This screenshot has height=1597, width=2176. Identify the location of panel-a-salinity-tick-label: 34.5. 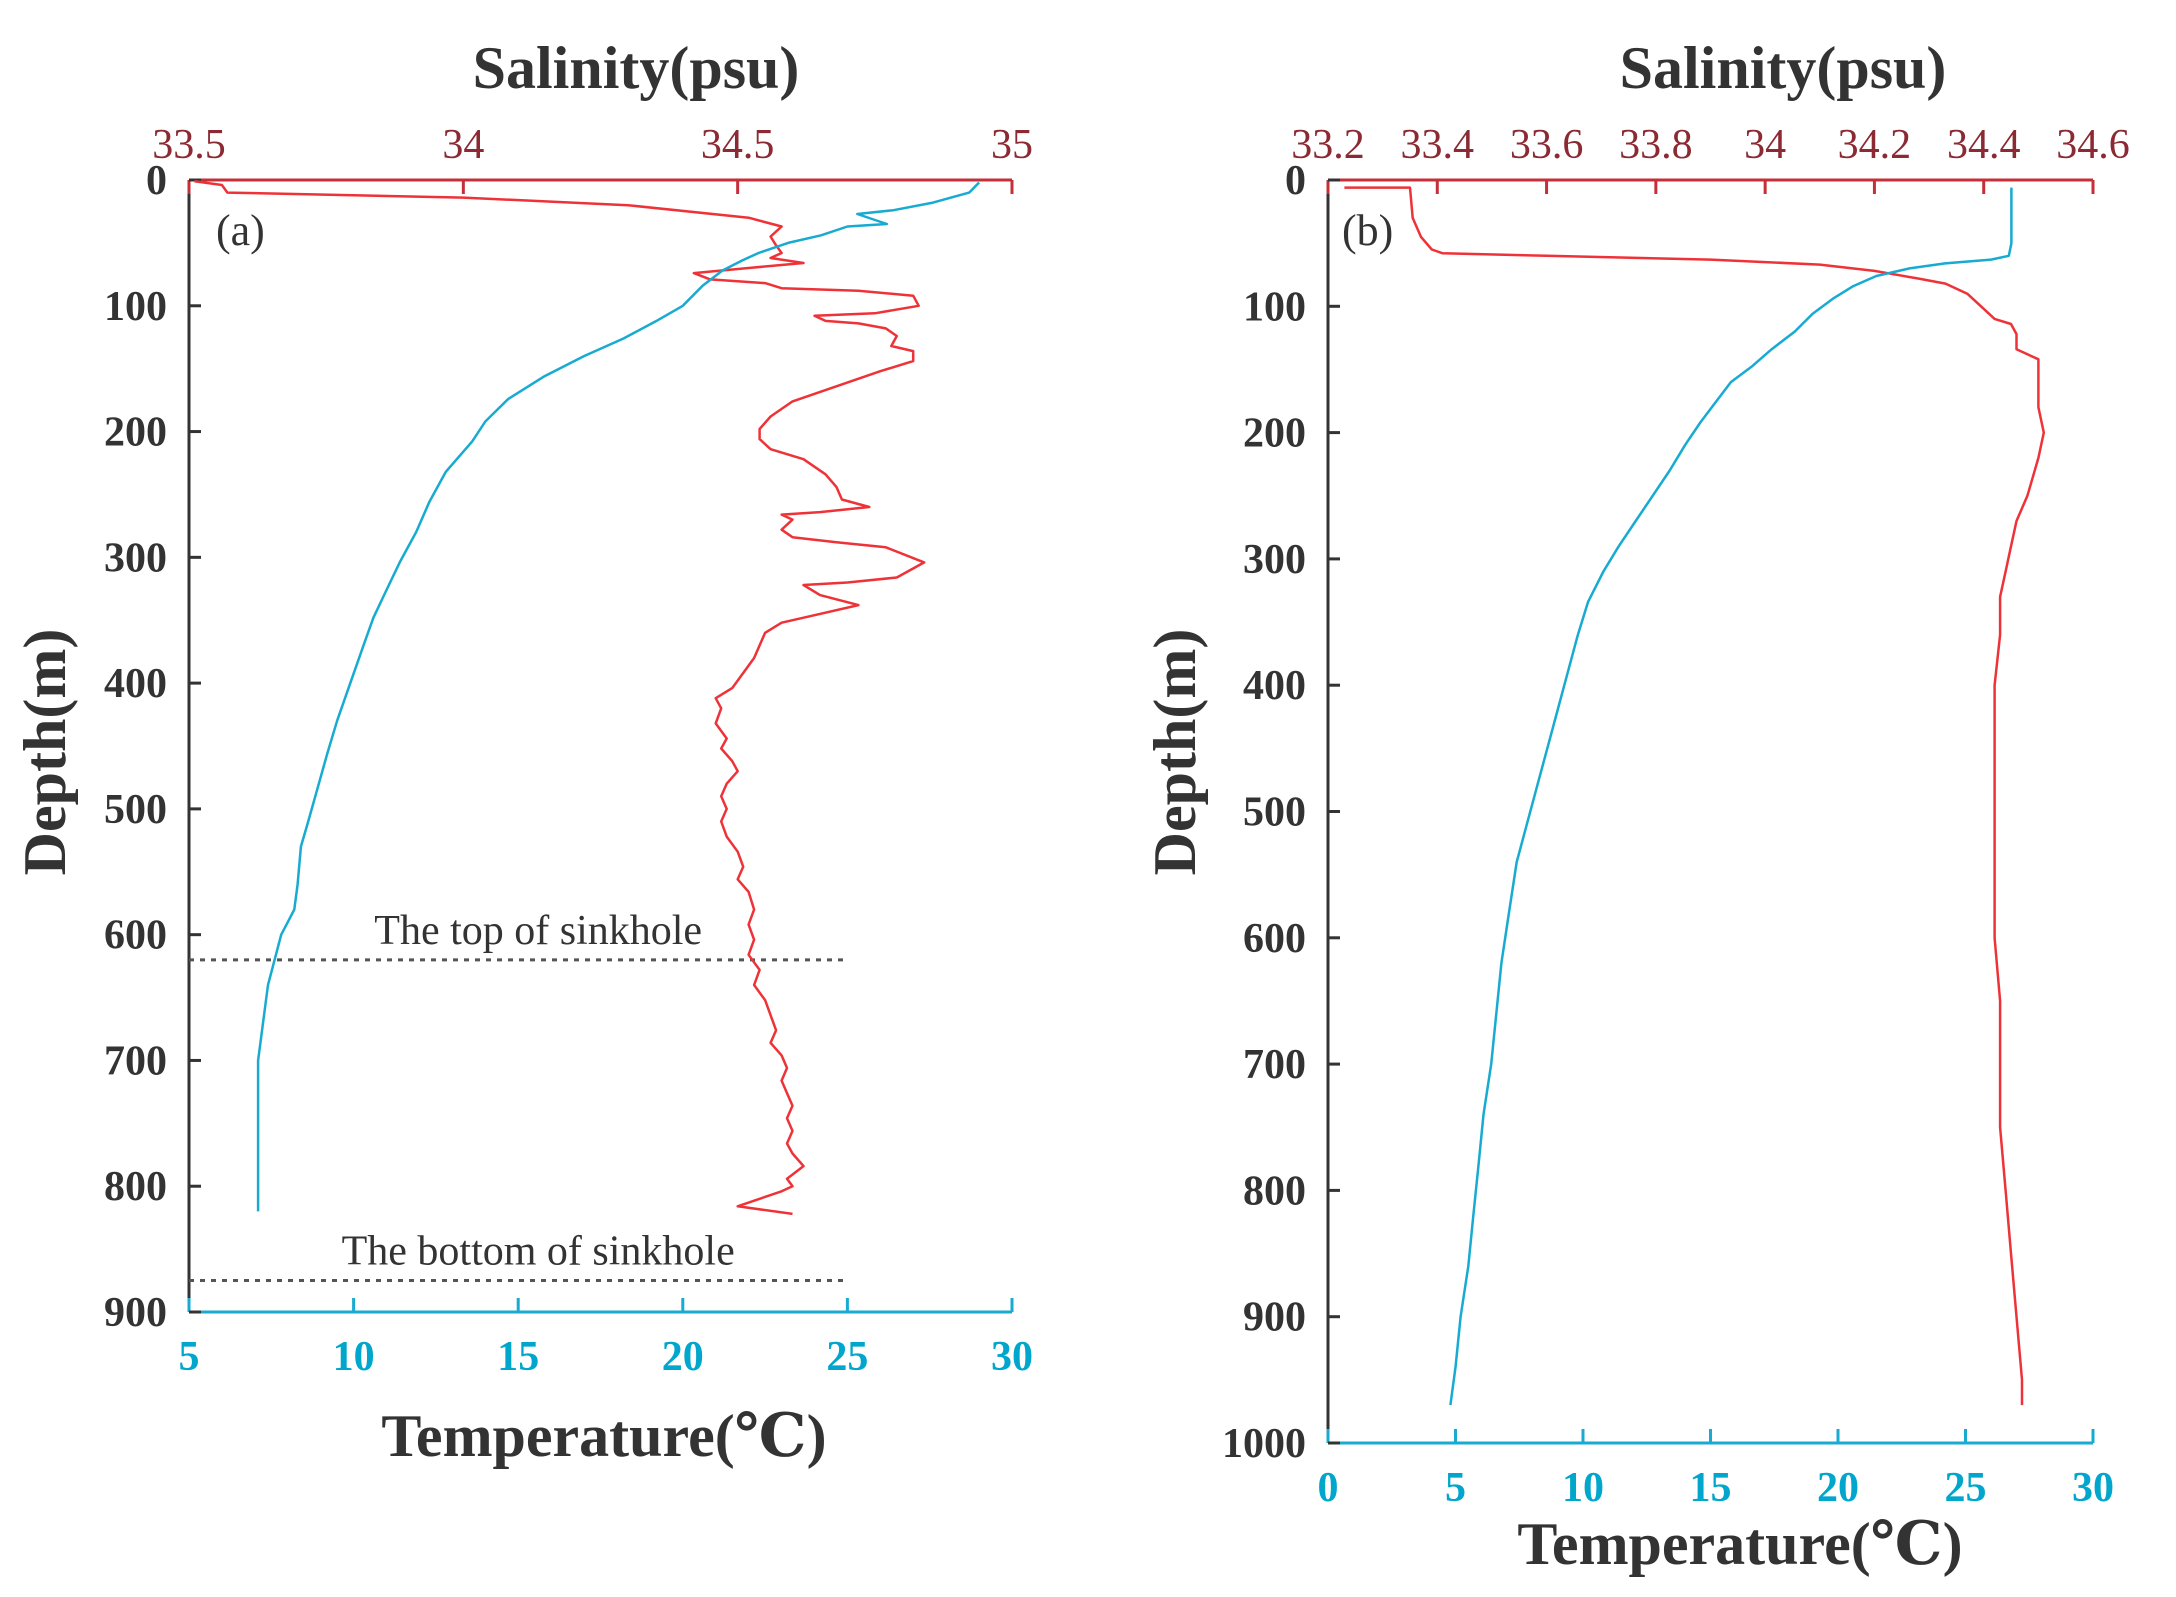
(738, 145).